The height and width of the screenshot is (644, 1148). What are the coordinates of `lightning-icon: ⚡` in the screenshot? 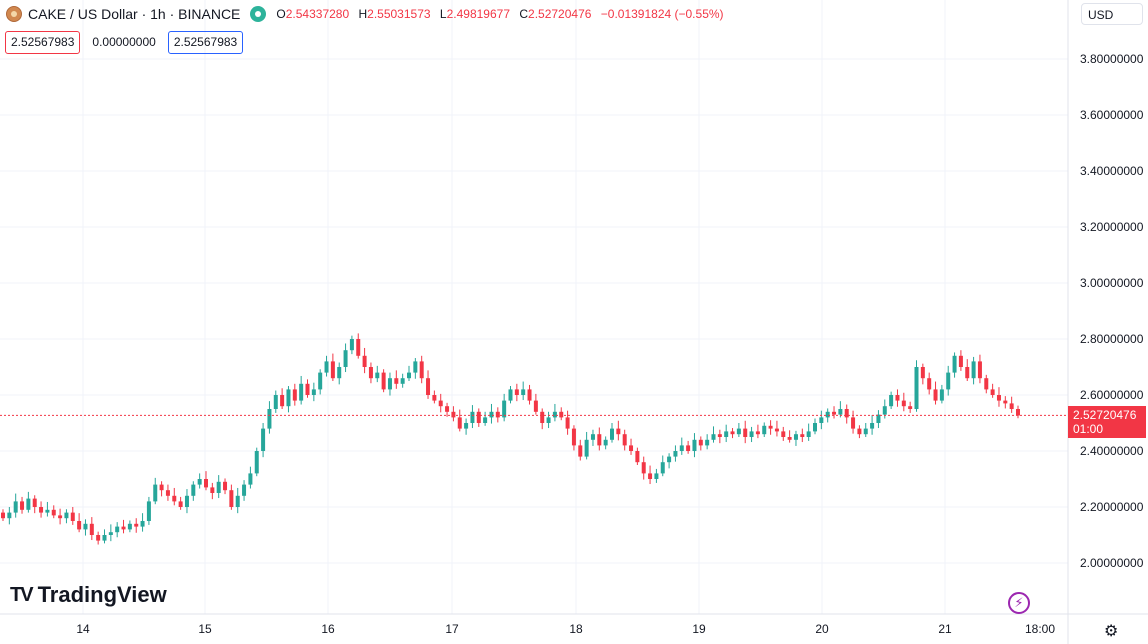 It's located at (1019, 603).